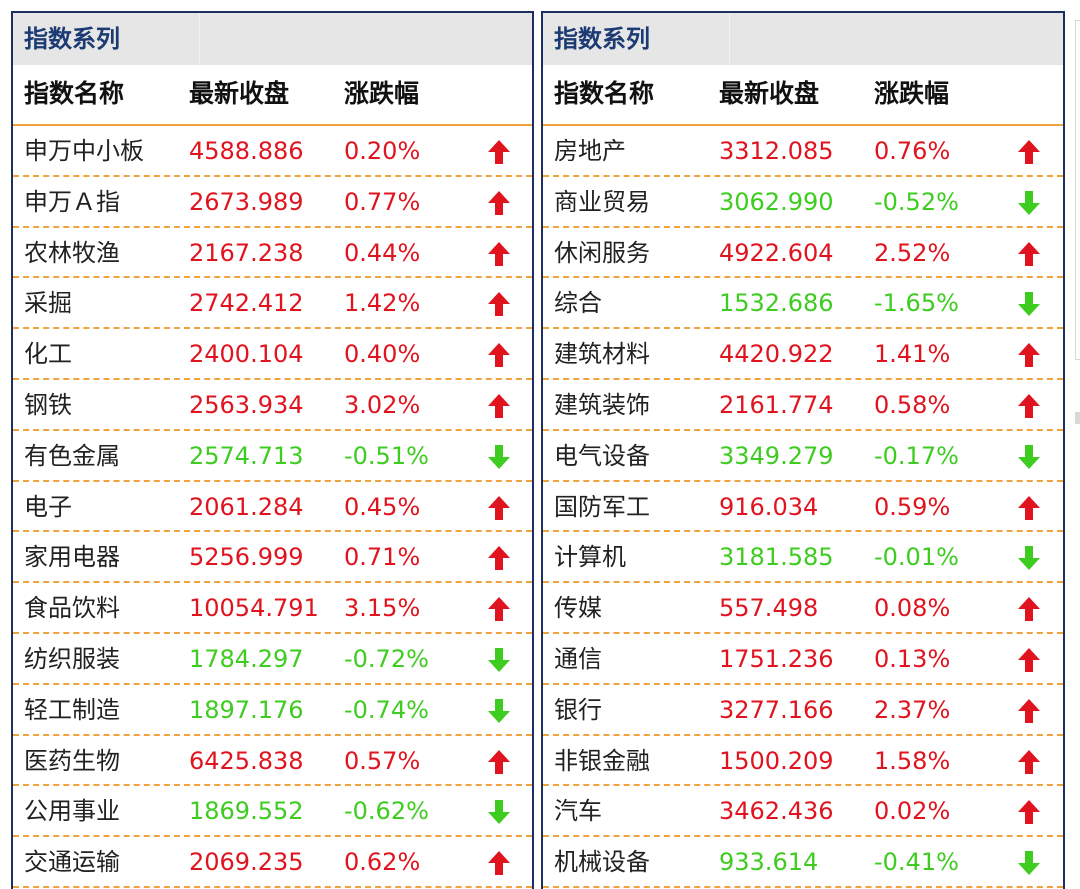  I want to click on change-pct: 3.02%, so click(382, 404).